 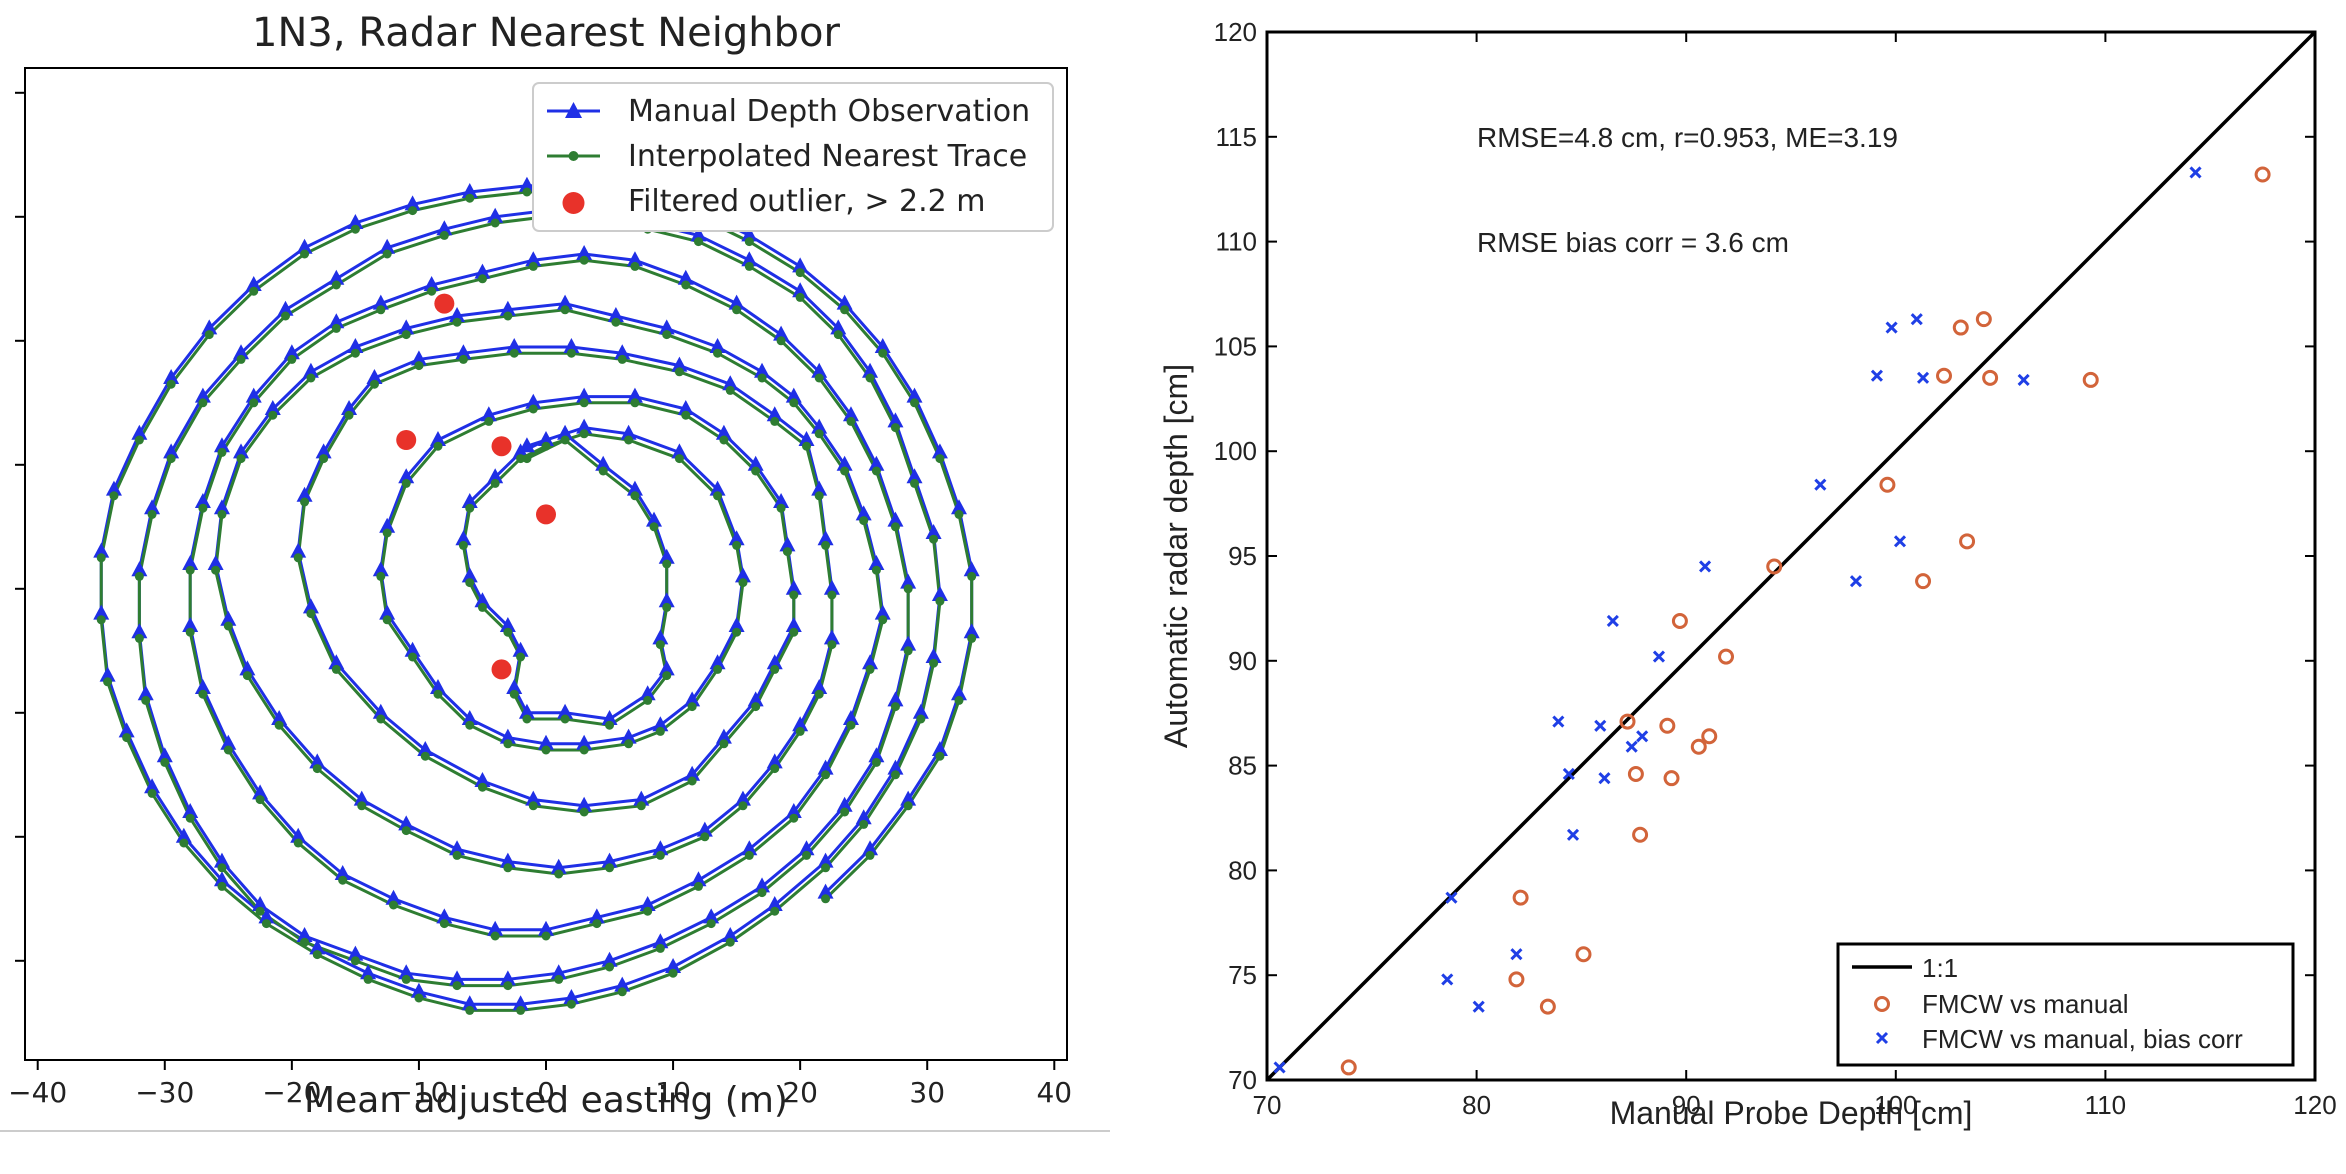 What do you see at coordinates (1633, 242) in the screenshot?
I see `right-annotation-bias-corr: RMSE bias corr = 3.6 cm` at bounding box center [1633, 242].